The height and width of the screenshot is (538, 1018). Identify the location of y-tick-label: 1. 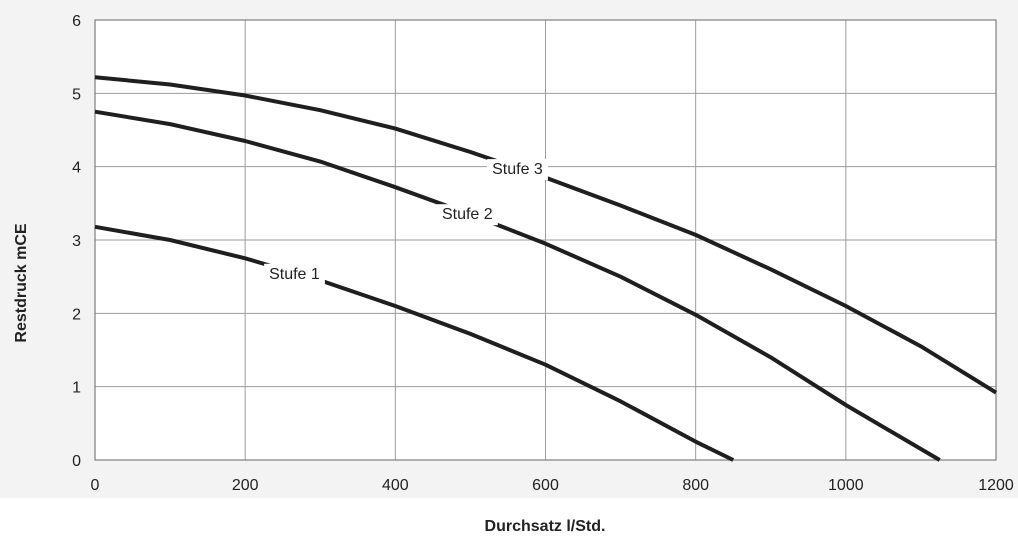
(76, 388).